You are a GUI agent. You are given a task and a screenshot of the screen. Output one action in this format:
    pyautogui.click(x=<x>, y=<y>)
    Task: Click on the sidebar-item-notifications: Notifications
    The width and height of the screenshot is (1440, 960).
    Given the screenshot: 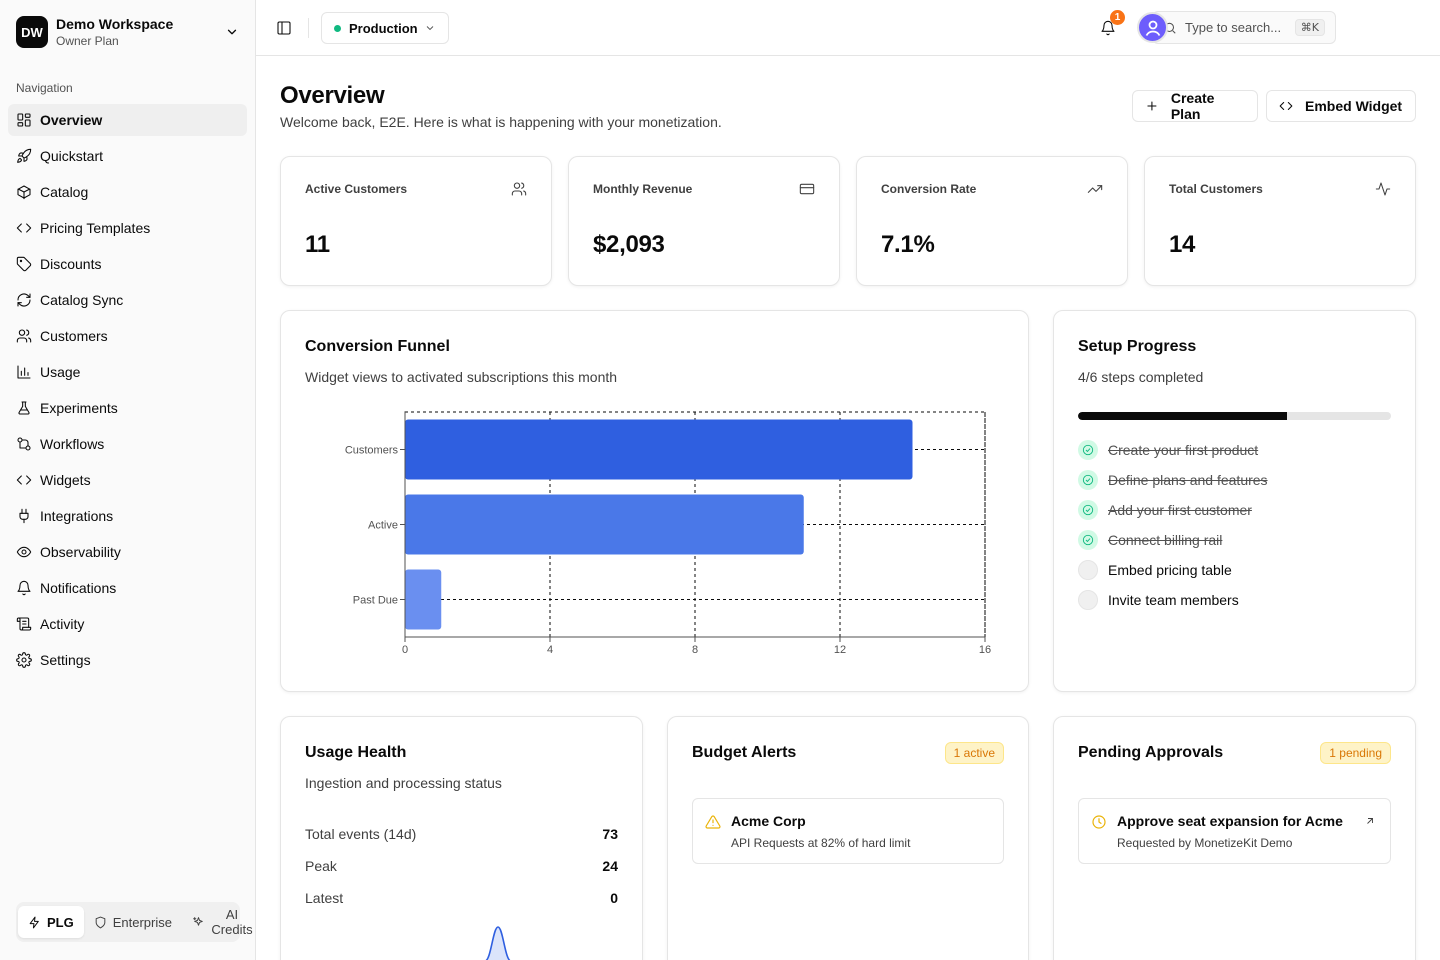 What is the action you would take?
    pyautogui.click(x=127, y=588)
    